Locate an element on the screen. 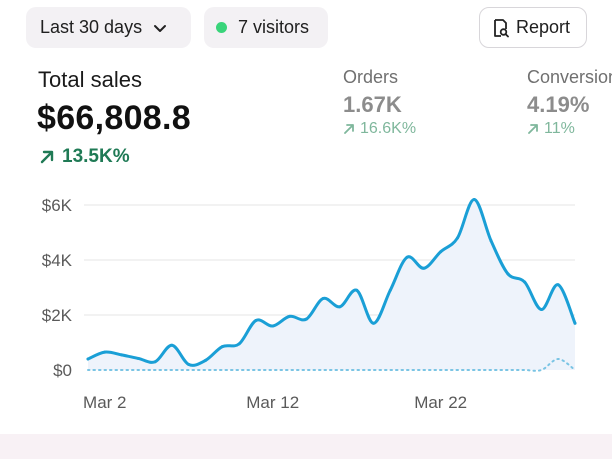  orders-value: 1.67K is located at coordinates (372, 104).